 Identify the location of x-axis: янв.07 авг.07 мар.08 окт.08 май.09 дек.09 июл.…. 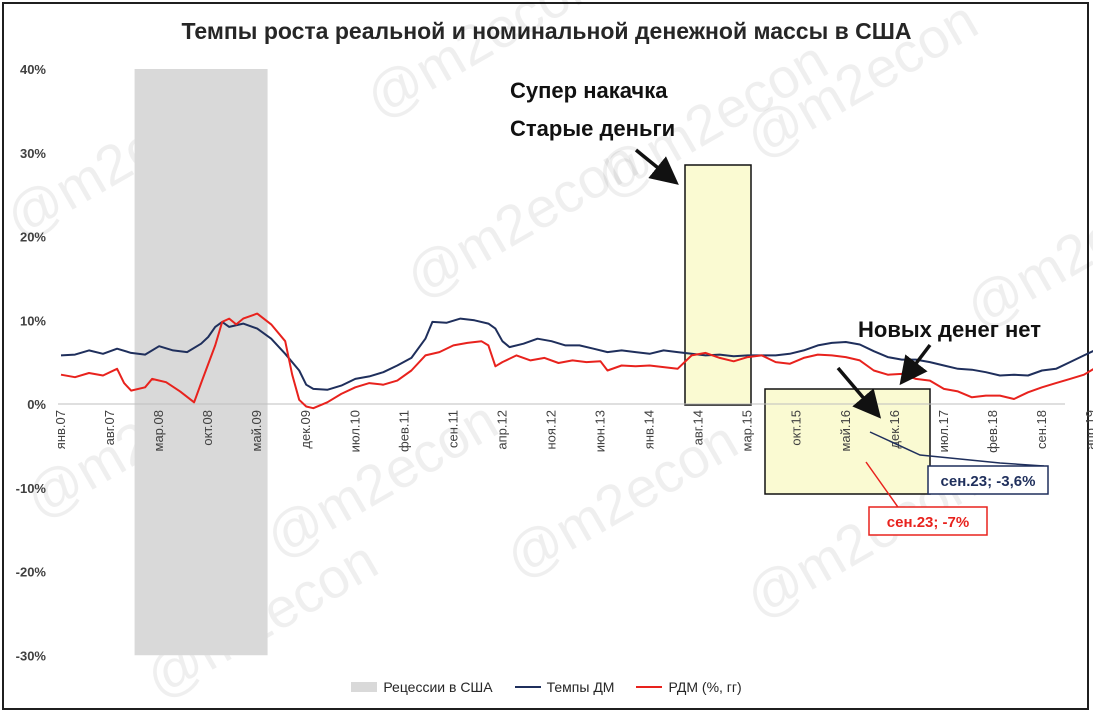
(573, 431).